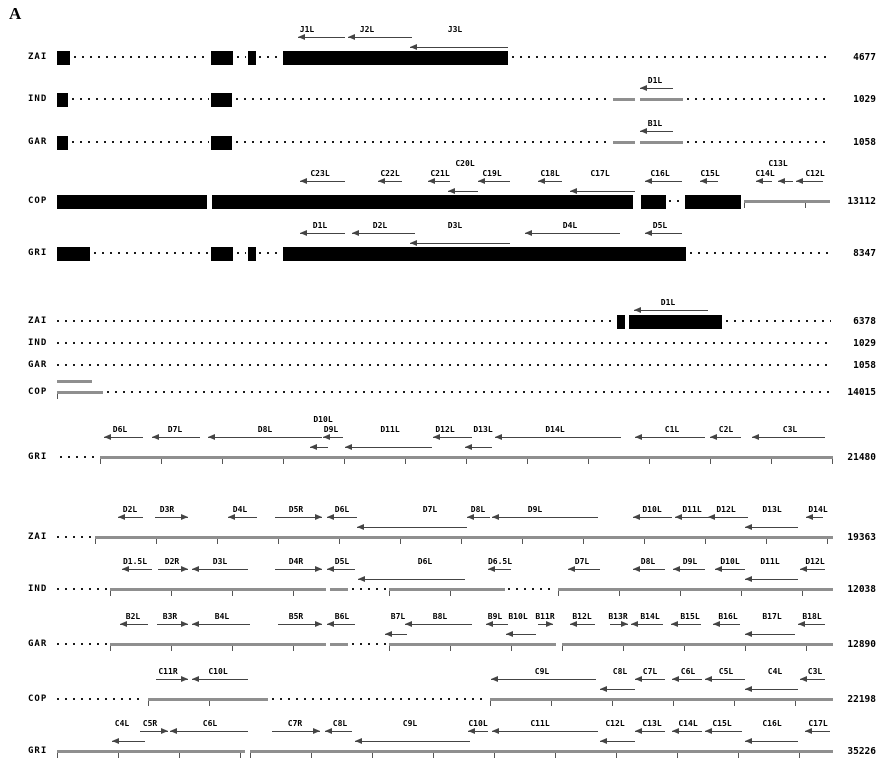  What do you see at coordinates (864, 253) in the screenshot?
I see `sequence-length: 8347` at bounding box center [864, 253].